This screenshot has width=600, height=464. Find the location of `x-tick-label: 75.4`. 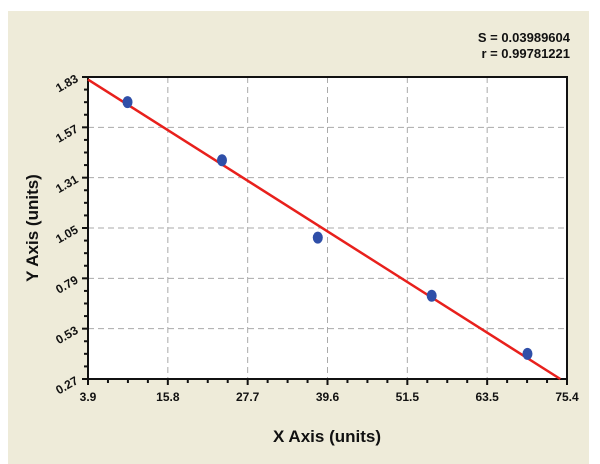

x-tick-label: 75.4 is located at coordinates (567, 397).